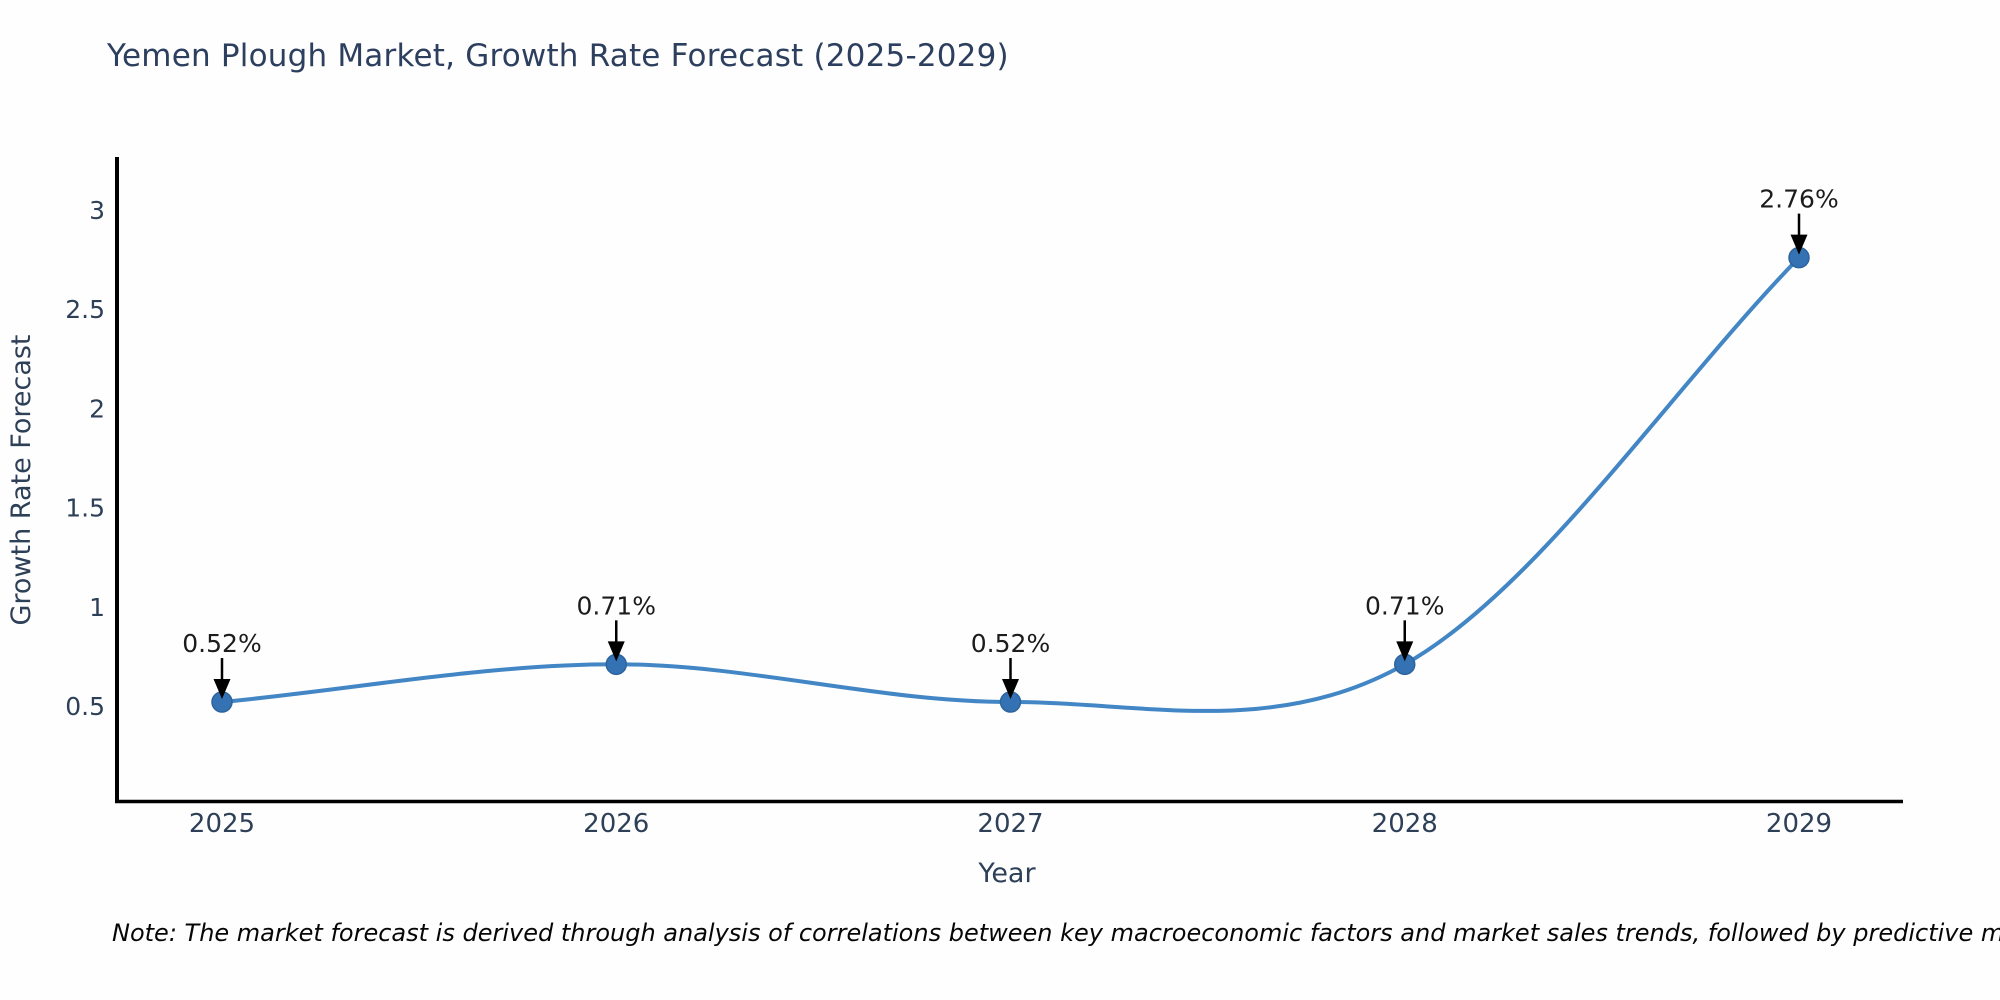 The height and width of the screenshot is (1000, 2000). I want to click on annotation-2029: 2.76%, so click(1799, 220).